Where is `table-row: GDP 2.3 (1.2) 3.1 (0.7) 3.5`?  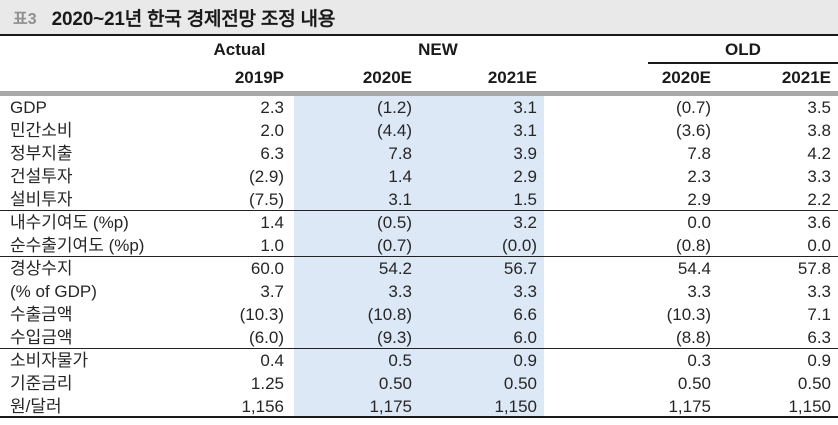 table-row: GDP 2.3 (1.2) 3.1 (0.7) 3.5 is located at coordinates (419, 107).